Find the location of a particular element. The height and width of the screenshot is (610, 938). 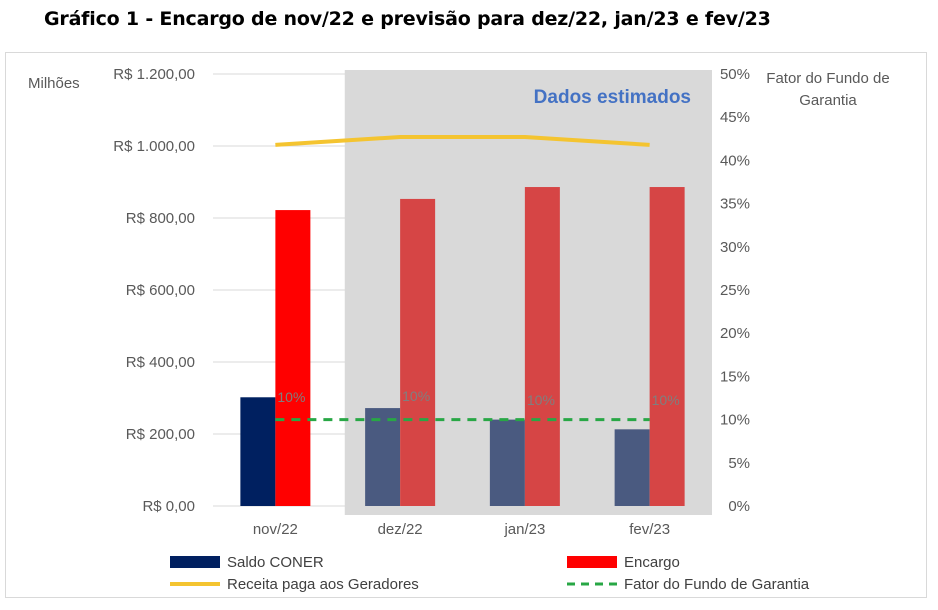

left-axis-tick: R$ 1.200,00 is located at coordinates (154, 74).